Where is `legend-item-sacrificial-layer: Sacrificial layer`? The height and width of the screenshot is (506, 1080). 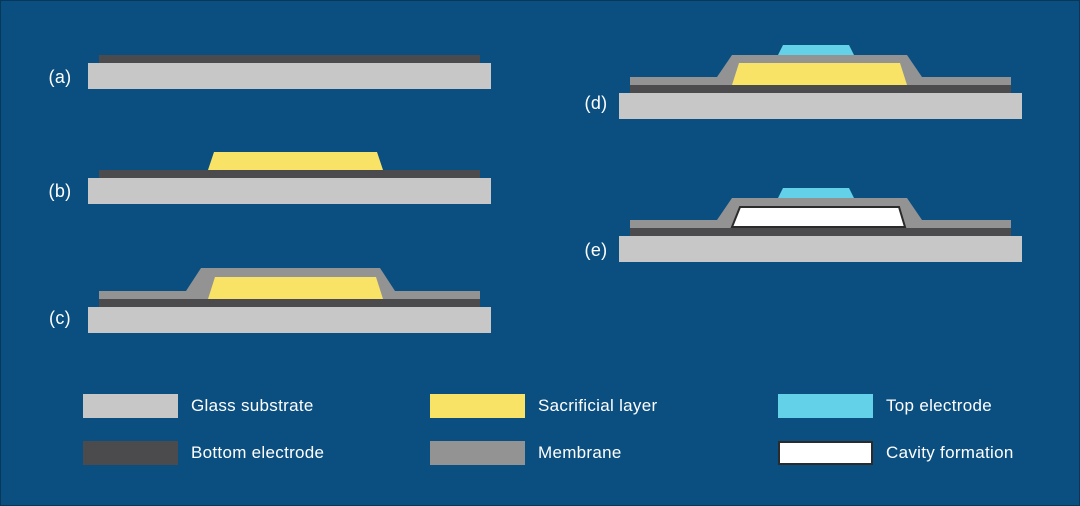
legend-item-sacrificial-layer: Sacrificial layer is located at coordinates (543, 406).